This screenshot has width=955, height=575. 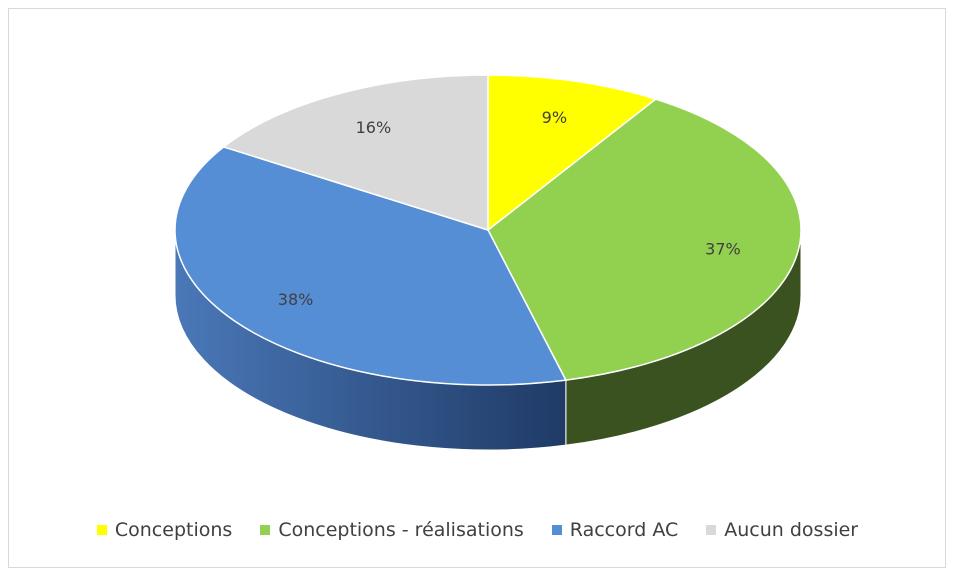 What do you see at coordinates (296, 299) in the screenshot?
I see `data-label-raccord-ac: 38%` at bounding box center [296, 299].